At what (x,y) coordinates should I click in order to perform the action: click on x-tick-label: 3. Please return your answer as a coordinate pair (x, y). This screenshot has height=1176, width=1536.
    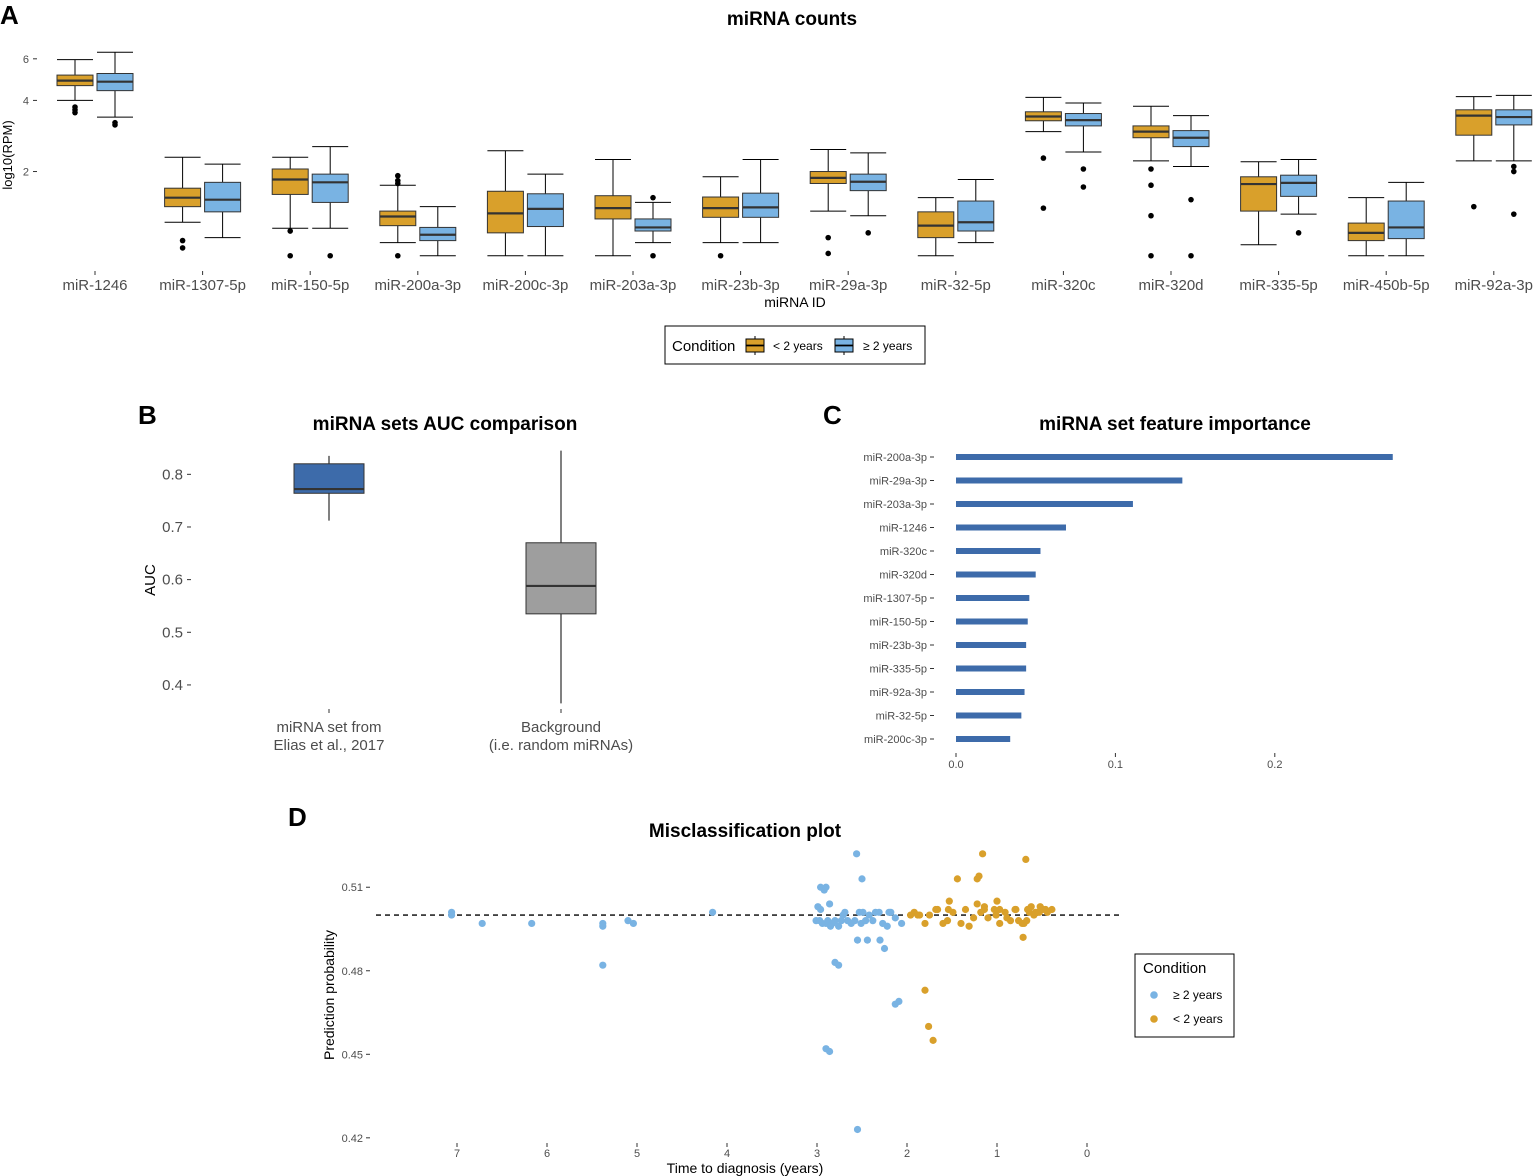
    Looking at the image, I should click on (817, 1154).